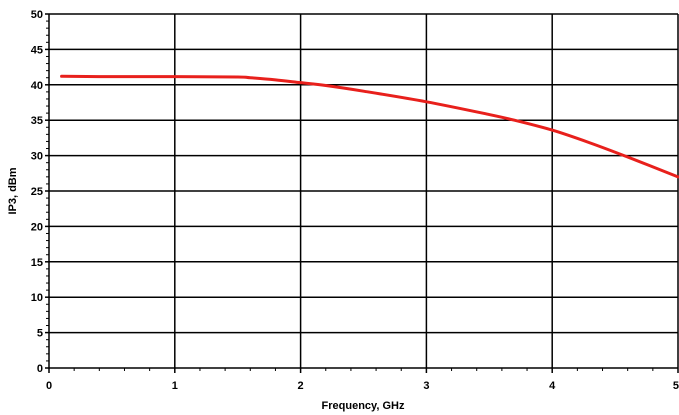 This screenshot has height=415, width=679. What do you see at coordinates (426, 386) in the screenshot?
I see `x-tick-label: 3` at bounding box center [426, 386].